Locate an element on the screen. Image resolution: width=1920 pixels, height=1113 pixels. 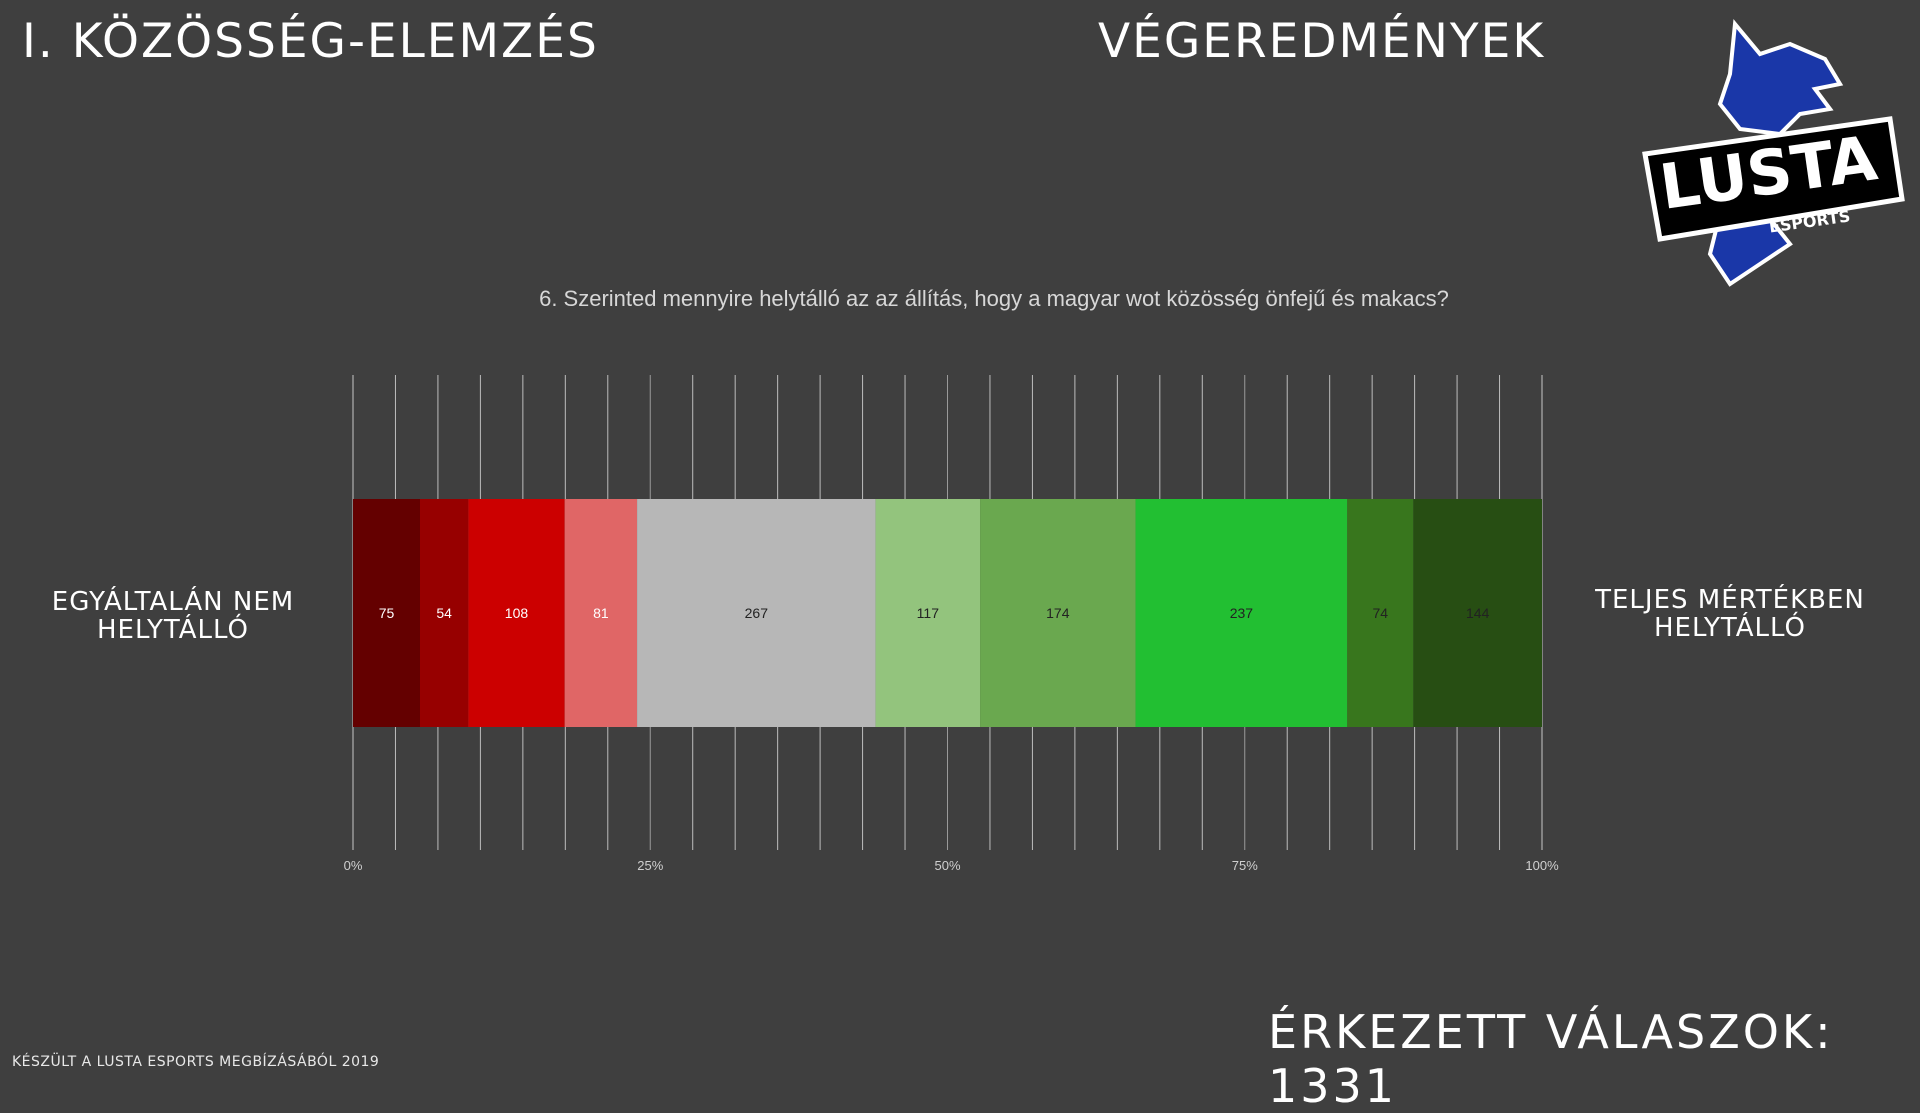
bar-segment-label-8: 237 is located at coordinates (1242, 613).